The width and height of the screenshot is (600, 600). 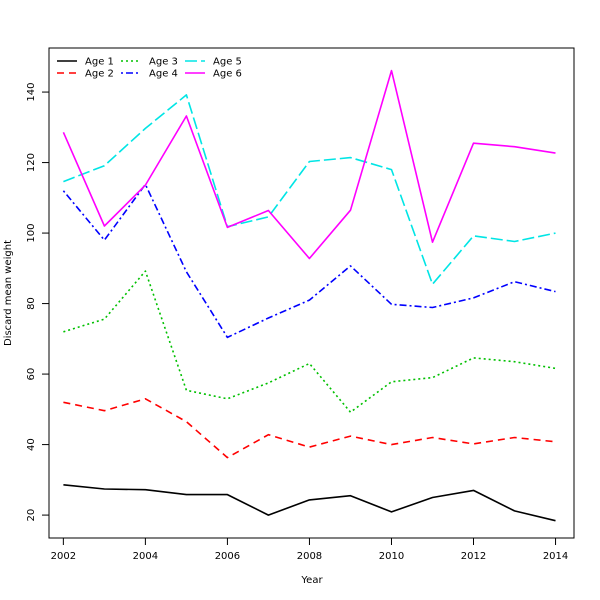 What do you see at coordinates (38, 302) in the screenshot?
I see `y-axis: 20 40 60 80 100 120 140` at bounding box center [38, 302].